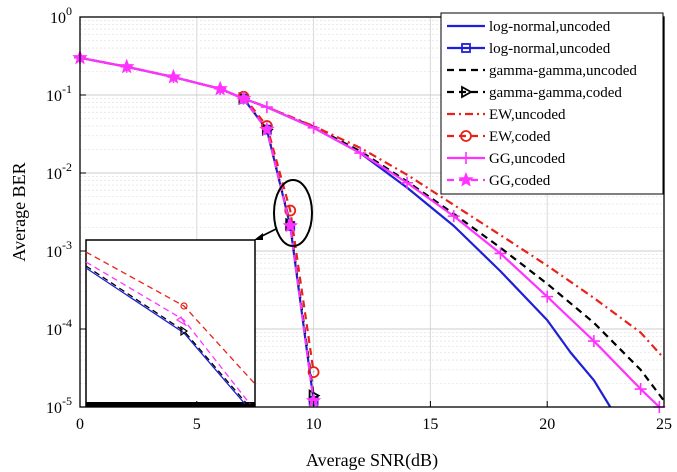  I want to click on zoom-inset, so click(170, 323).